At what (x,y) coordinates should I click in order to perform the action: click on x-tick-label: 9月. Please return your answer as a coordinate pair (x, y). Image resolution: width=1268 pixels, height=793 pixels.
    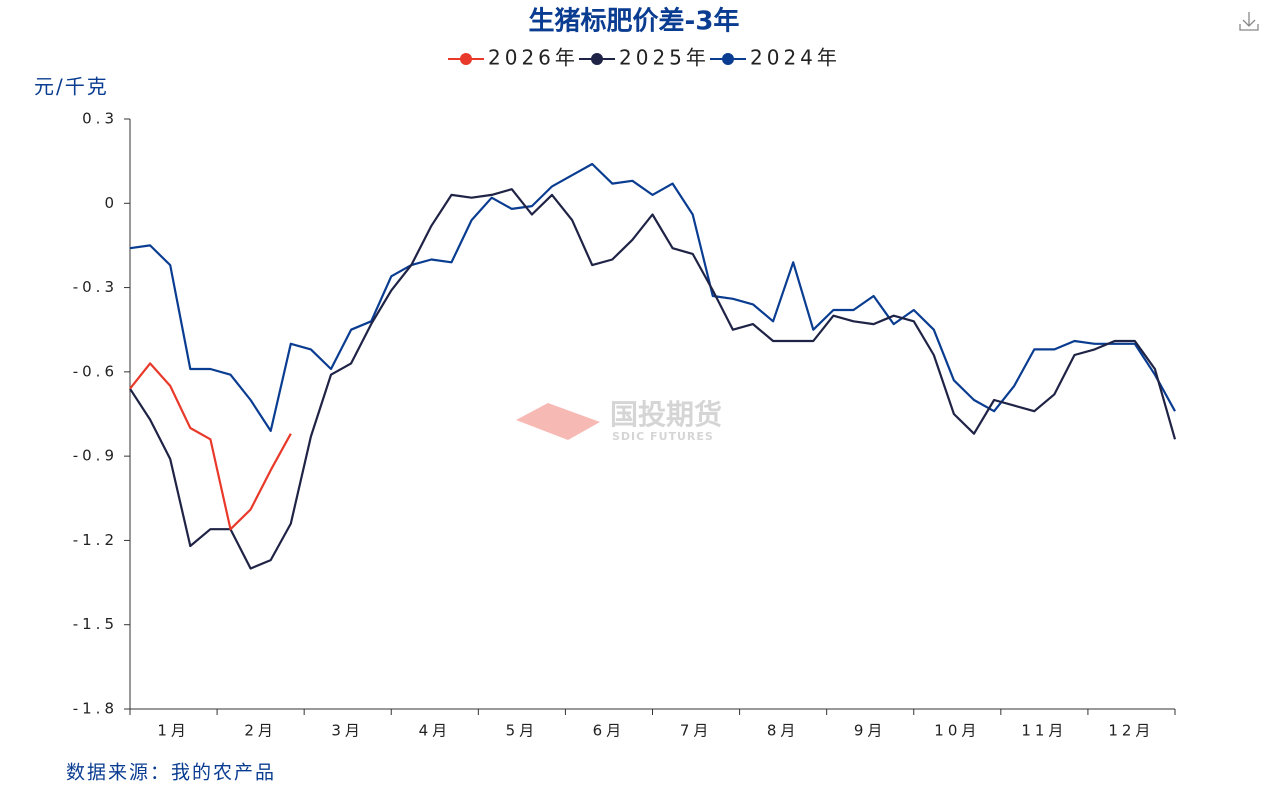
    Looking at the image, I should click on (870, 731).